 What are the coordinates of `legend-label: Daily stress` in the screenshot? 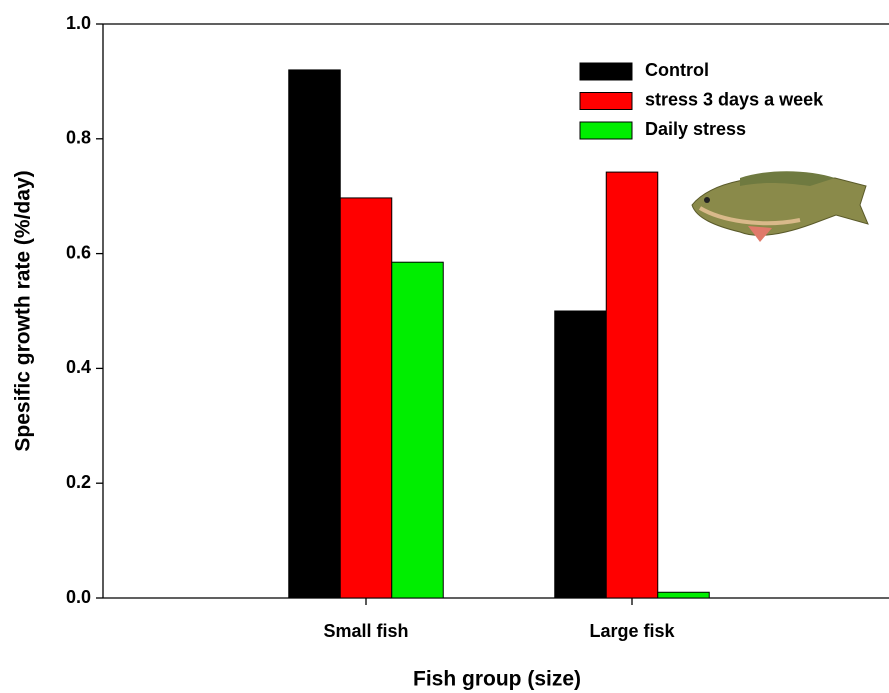 It's located at (695, 129).